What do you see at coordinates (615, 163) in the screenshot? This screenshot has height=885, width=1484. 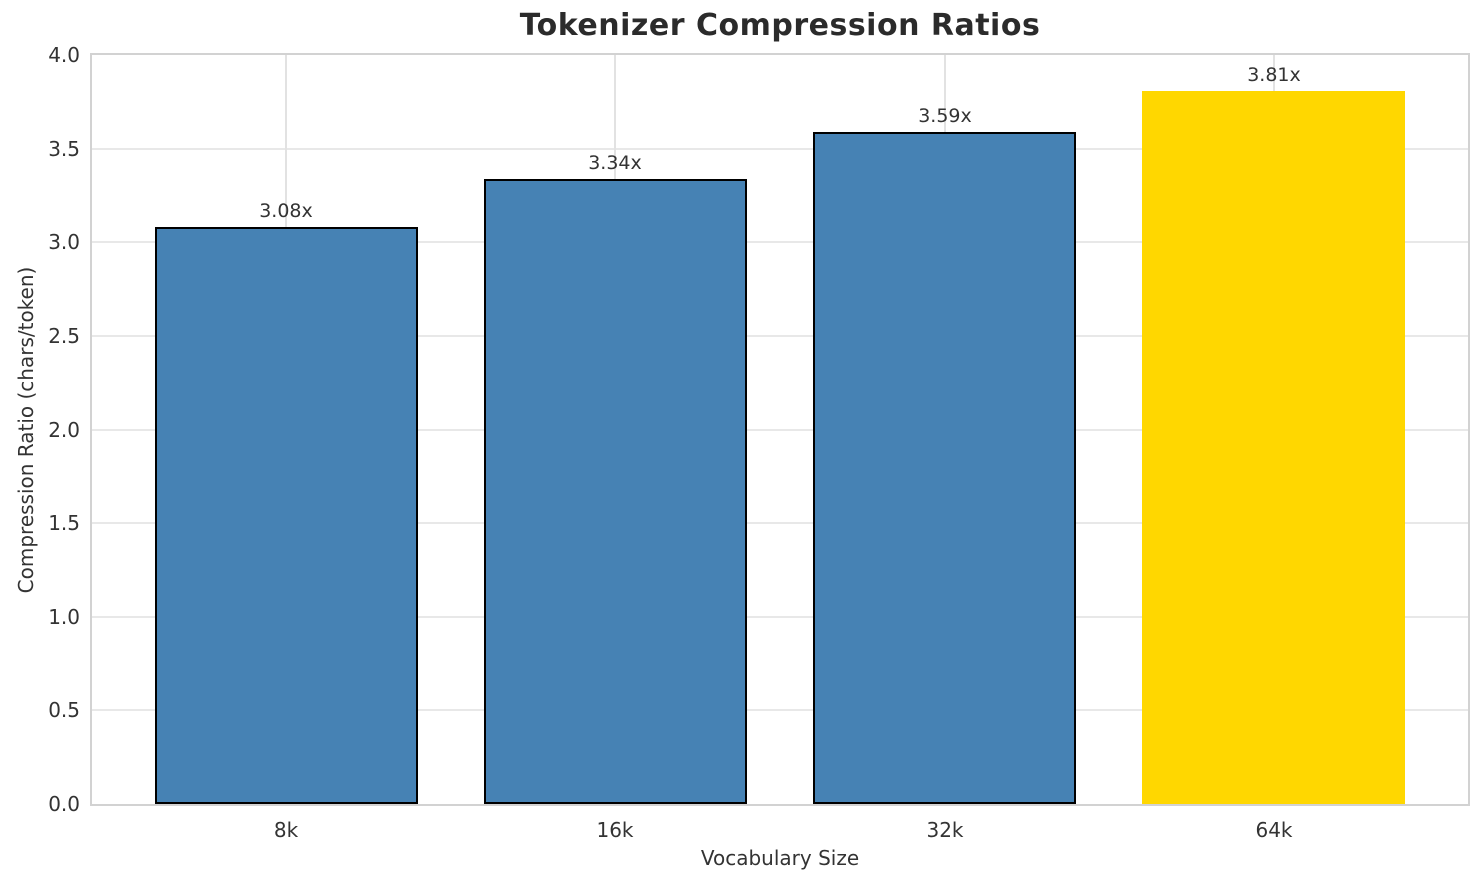 I see `bar-value-label: 3.34x` at bounding box center [615, 163].